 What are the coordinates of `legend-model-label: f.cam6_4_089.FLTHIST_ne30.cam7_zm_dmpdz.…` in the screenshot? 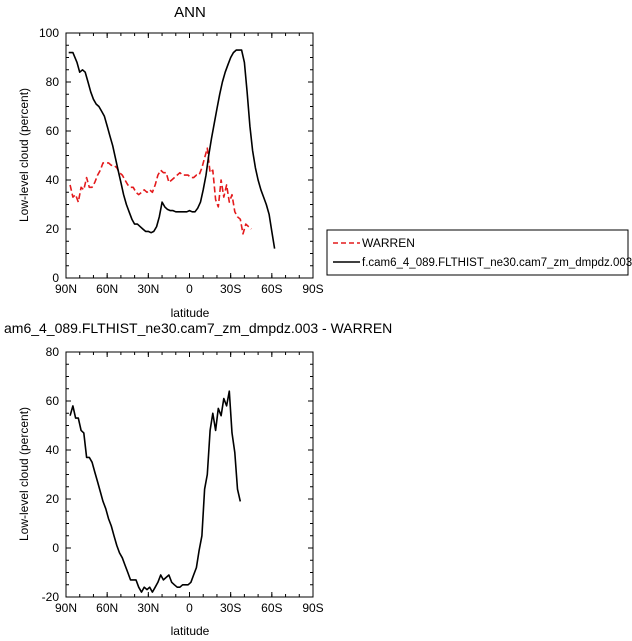 It's located at (497, 263).